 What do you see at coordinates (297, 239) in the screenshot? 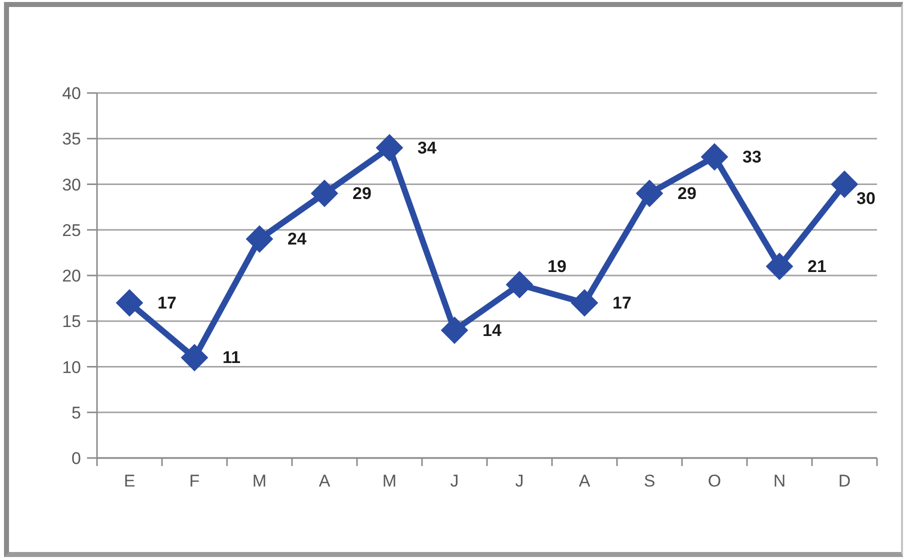
I see `data-label: 24` at bounding box center [297, 239].